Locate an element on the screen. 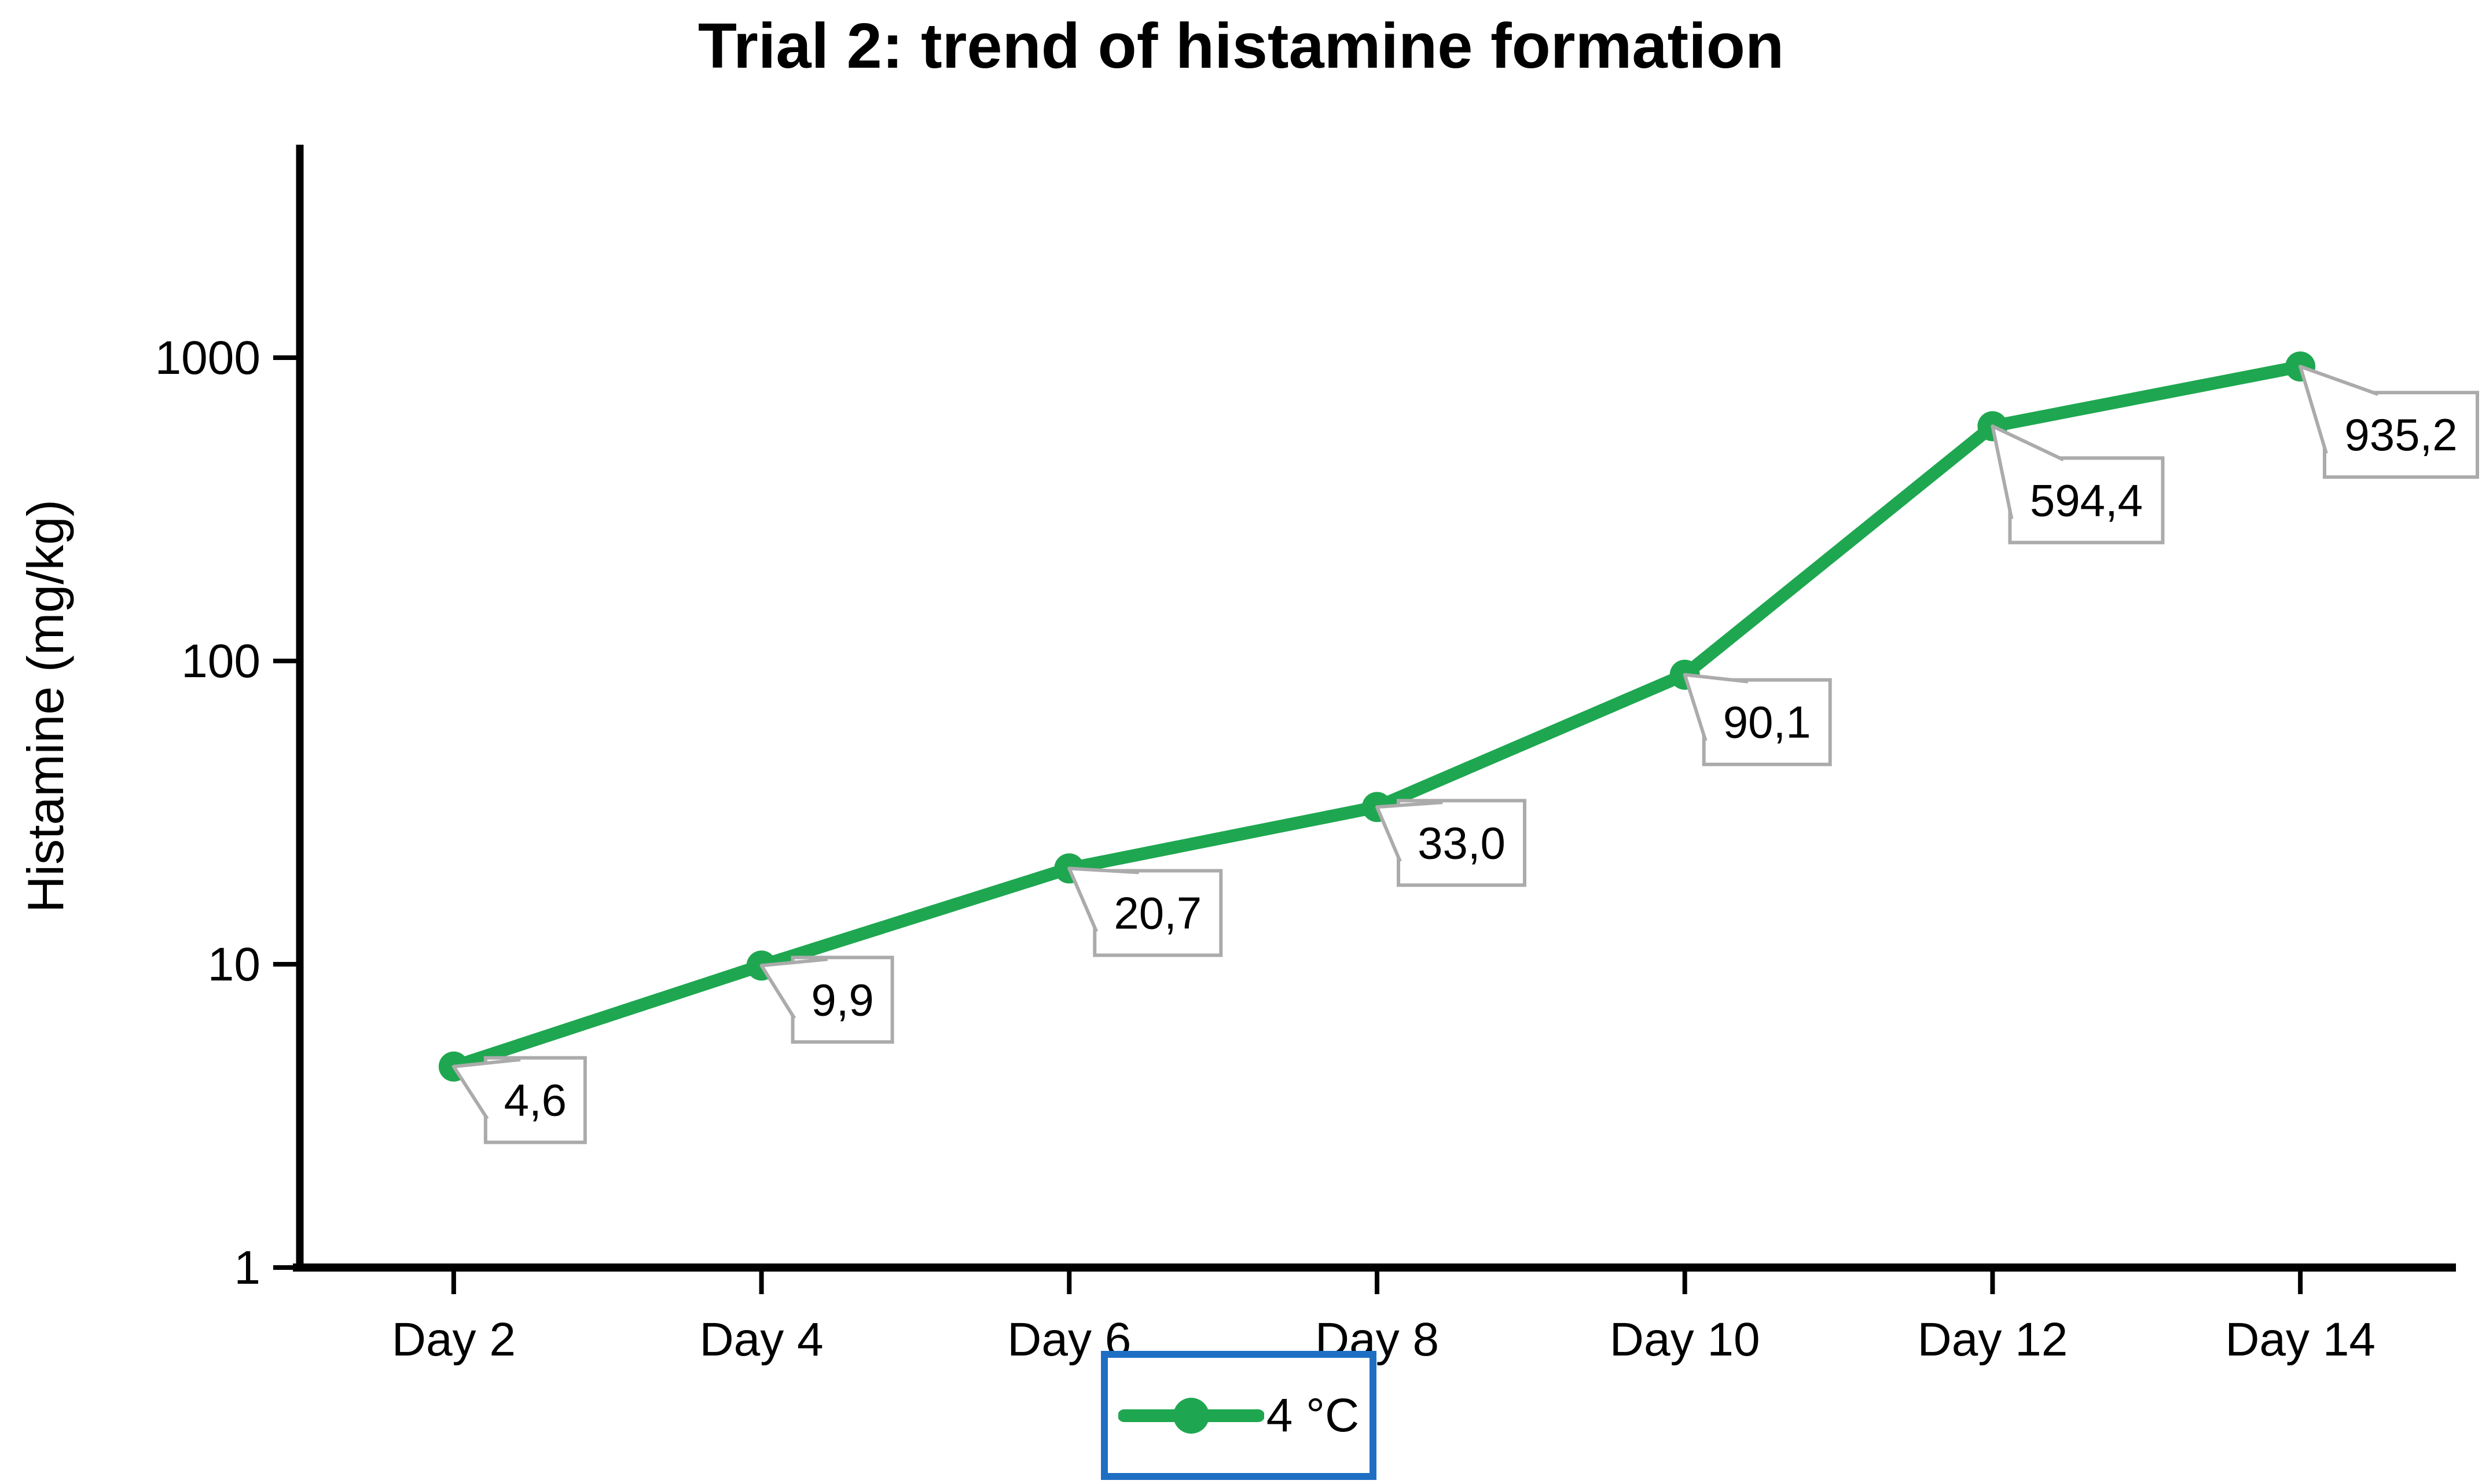  x-tick-label: Day 14 is located at coordinates (2300, 1340).